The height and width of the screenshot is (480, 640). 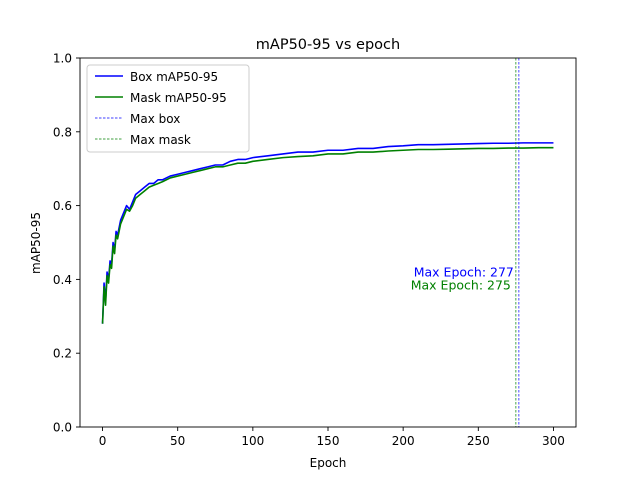 What do you see at coordinates (464, 272) in the screenshot?
I see `max-epoch-annotation-0: Max Epoch: 277` at bounding box center [464, 272].